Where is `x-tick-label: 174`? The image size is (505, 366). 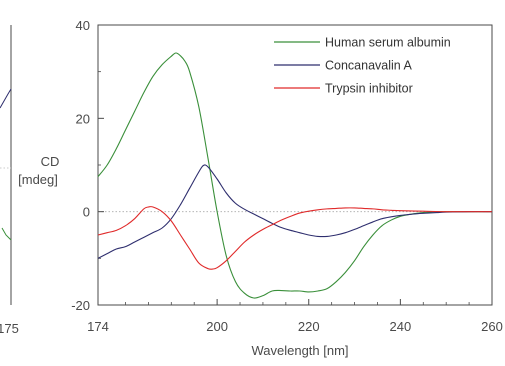 x-tick-label: 174 is located at coordinates (98, 326).